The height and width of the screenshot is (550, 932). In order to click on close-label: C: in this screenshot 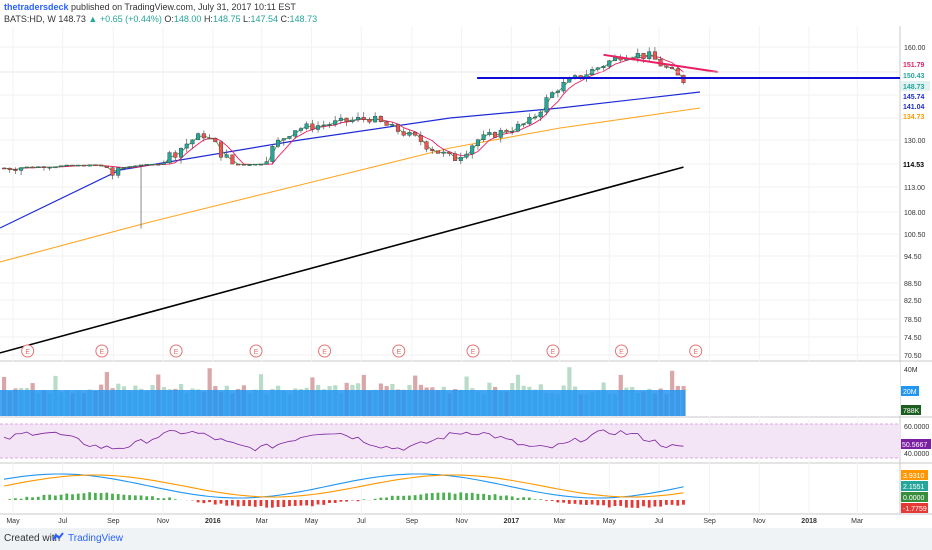, I will do `click(285, 19)`.